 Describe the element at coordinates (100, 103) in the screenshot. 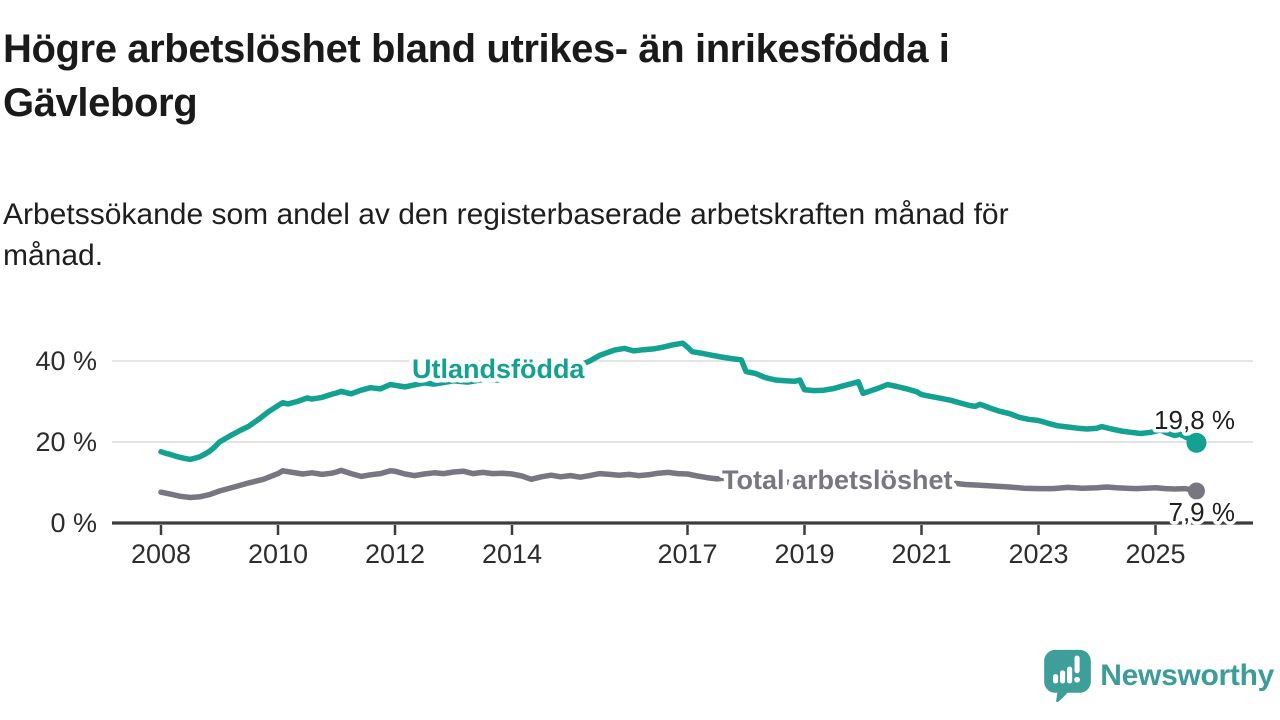

I see `page-title-line2: Gävleborg` at that location.